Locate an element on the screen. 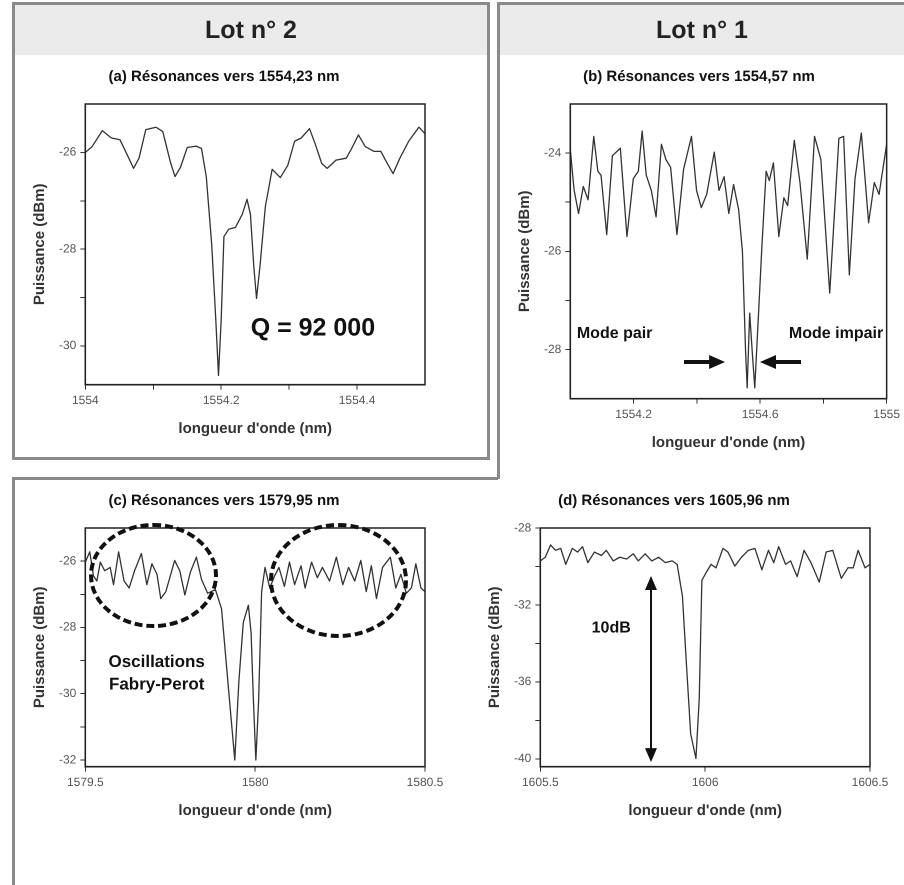 The width and height of the screenshot is (904, 885). x-tick-label: 1606 is located at coordinates (705, 782).